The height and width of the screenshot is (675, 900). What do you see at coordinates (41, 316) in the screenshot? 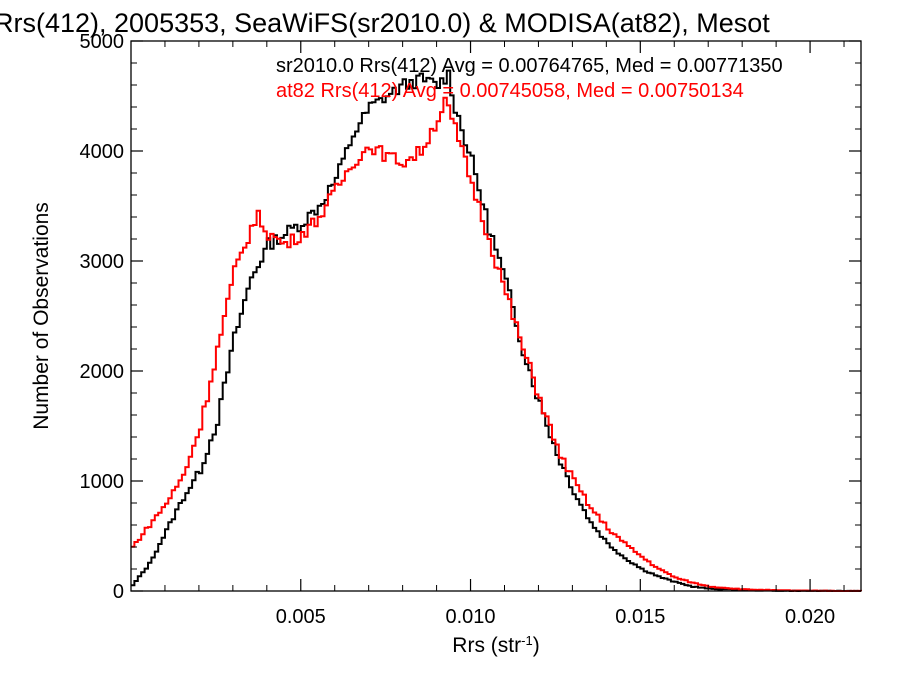
I see `y-axis-label: Number of Observations` at bounding box center [41, 316].